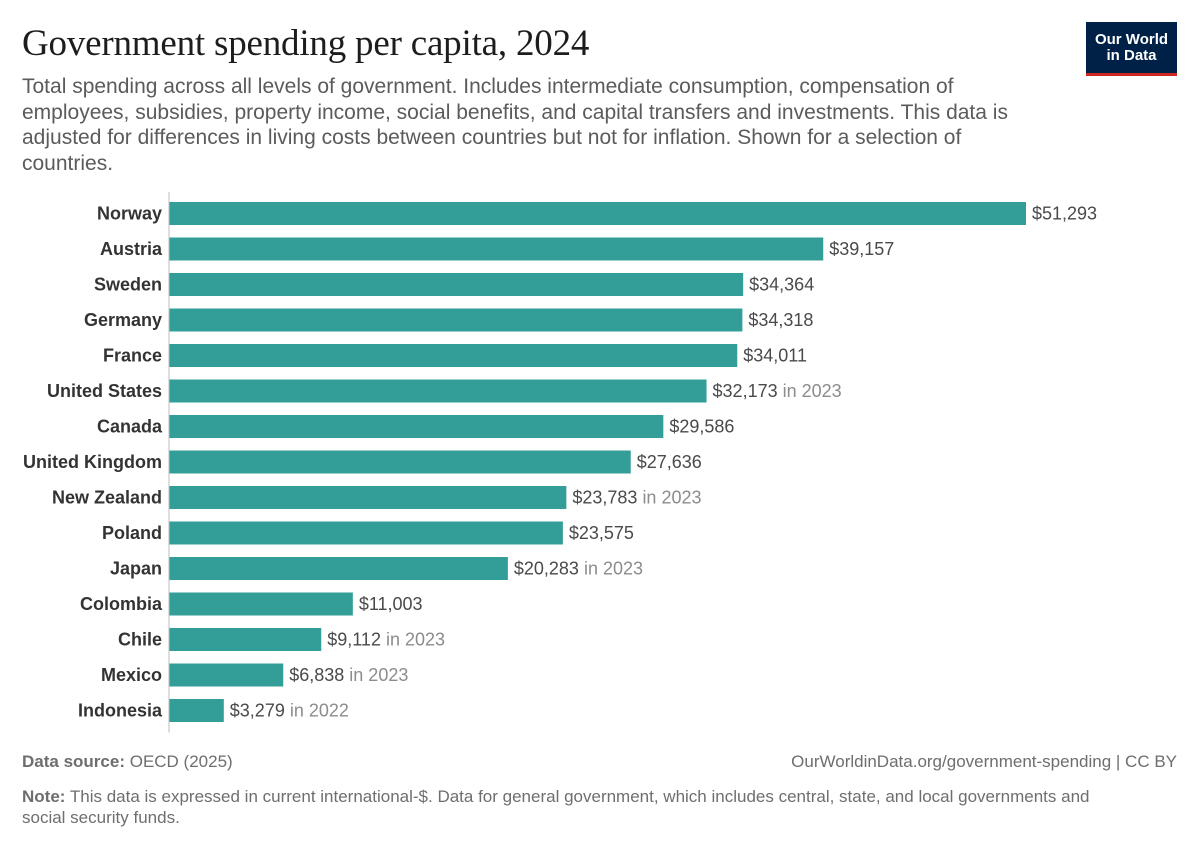  What do you see at coordinates (181, 761) in the screenshot?
I see `data-source-link: OECD (2025)` at bounding box center [181, 761].